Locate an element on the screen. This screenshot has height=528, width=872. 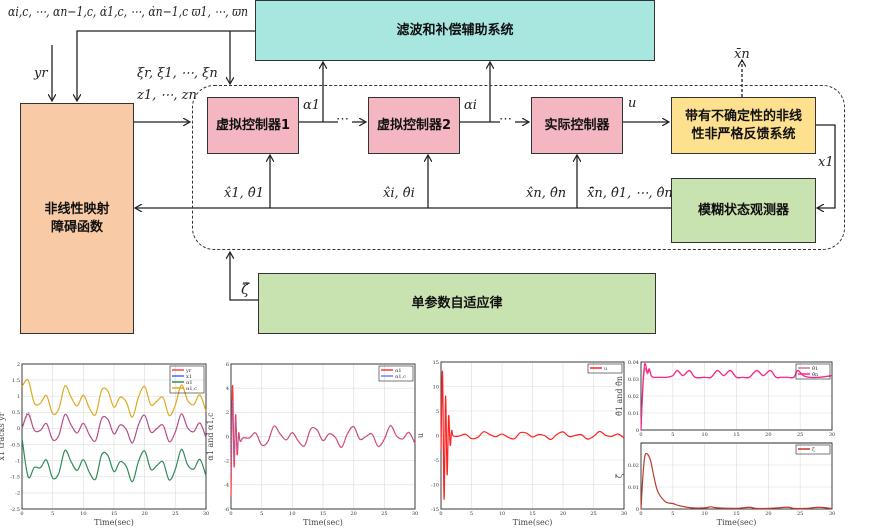
y-tick-label: 2 is located at coordinates (18, 365).